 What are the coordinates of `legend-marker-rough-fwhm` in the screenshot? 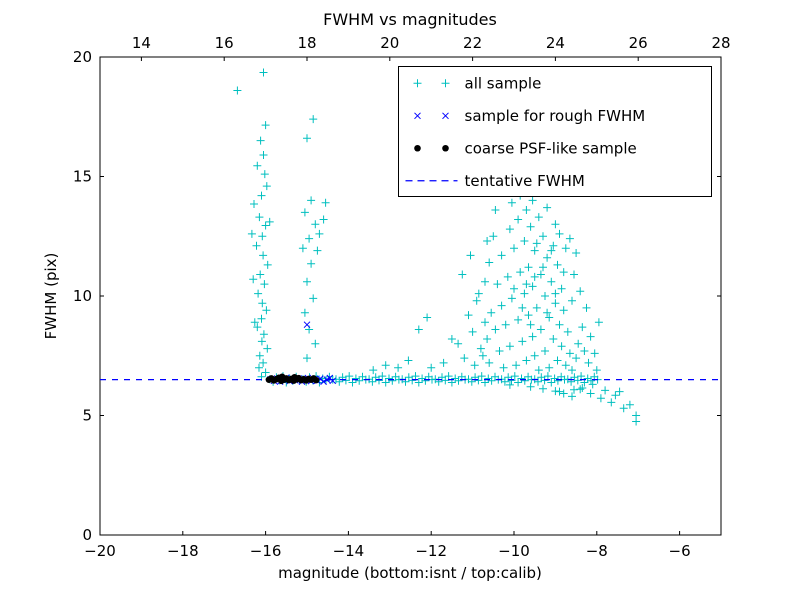 It's located at (431, 116).